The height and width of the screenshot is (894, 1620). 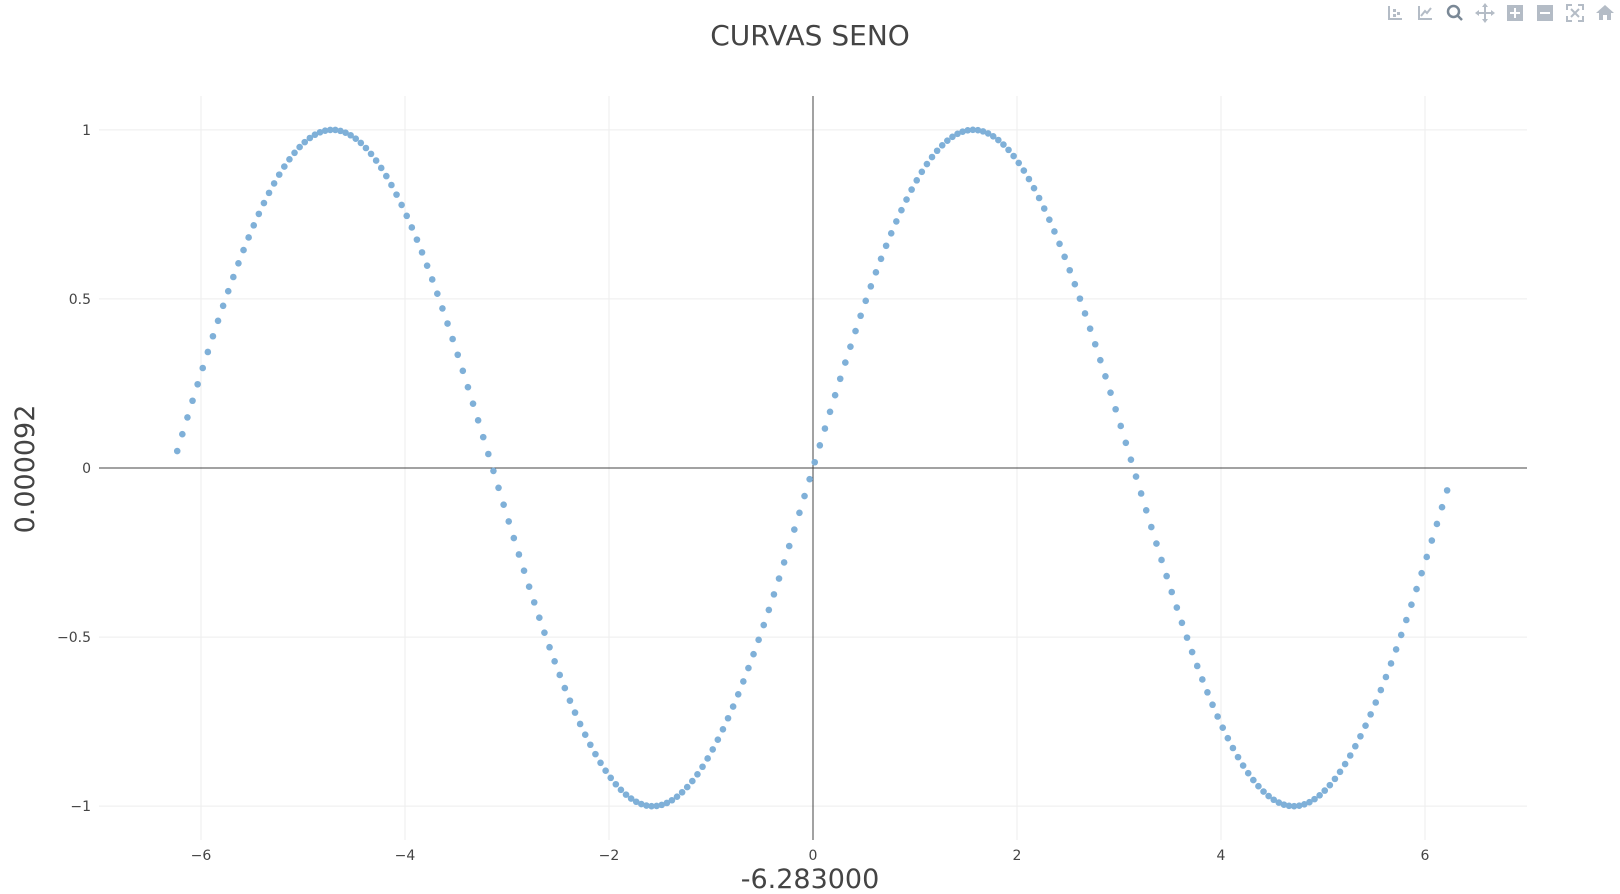 What do you see at coordinates (1605, 13) in the screenshot?
I see `reset-axes-icon` at bounding box center [1605, 13].